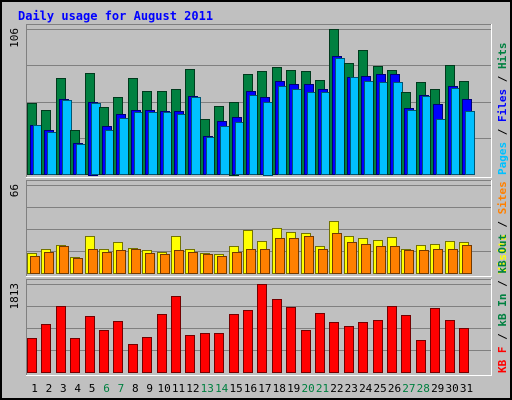 The height and width of the screenshot is (400, 512). Describe the element at coordinates (235, 388) in the screenshot. I see `x-tick-label: 15` at that location.